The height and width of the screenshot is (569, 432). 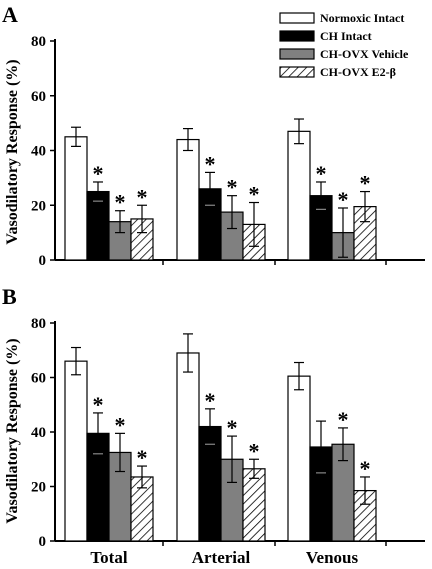 I want to click on panel-b-total-normoxic-intact-bar, so click(x=76, y=451).